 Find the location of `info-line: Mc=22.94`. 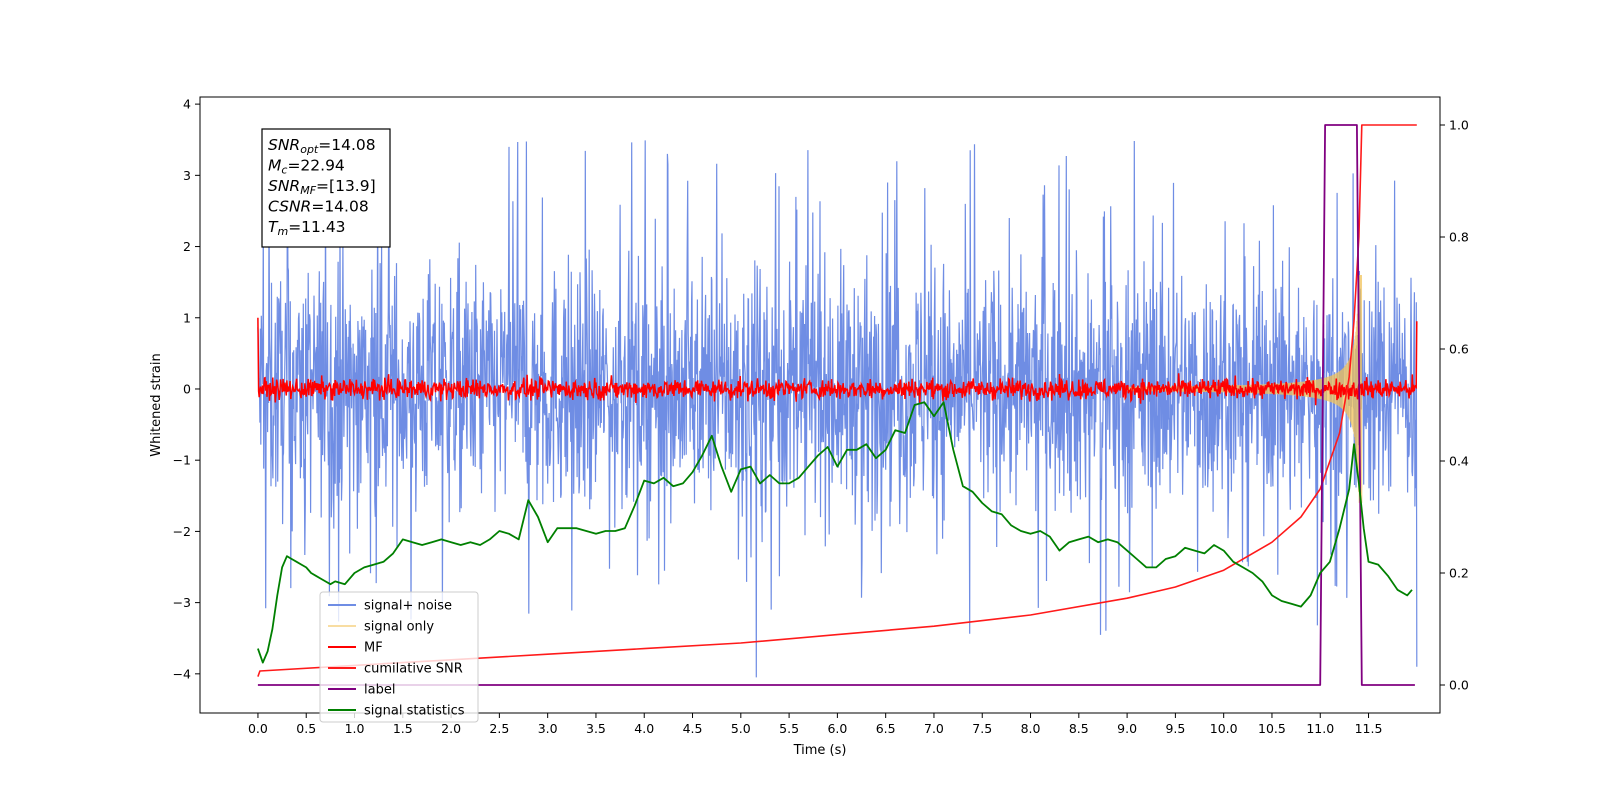

info-line: Mc=22.94 is located at coordinates (306, 167).